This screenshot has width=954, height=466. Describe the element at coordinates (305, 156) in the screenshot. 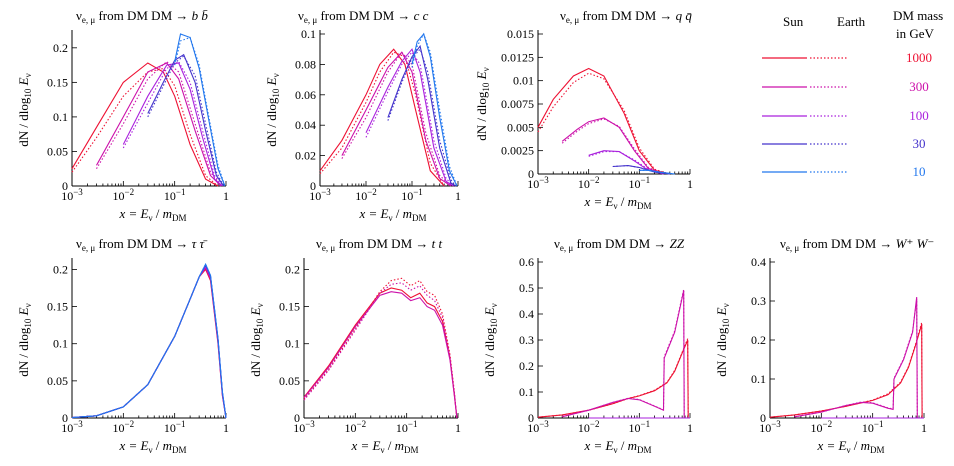

I see `y-tick-label: 0.02` at that location.